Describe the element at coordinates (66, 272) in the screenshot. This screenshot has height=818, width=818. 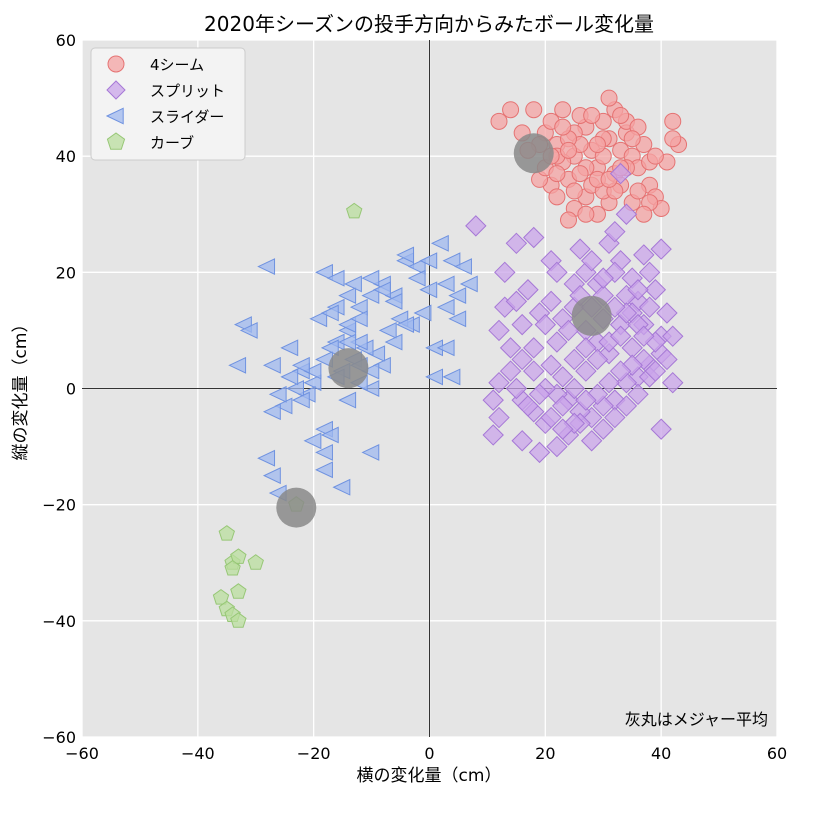
I see `y-tick-label: 20` at that location.